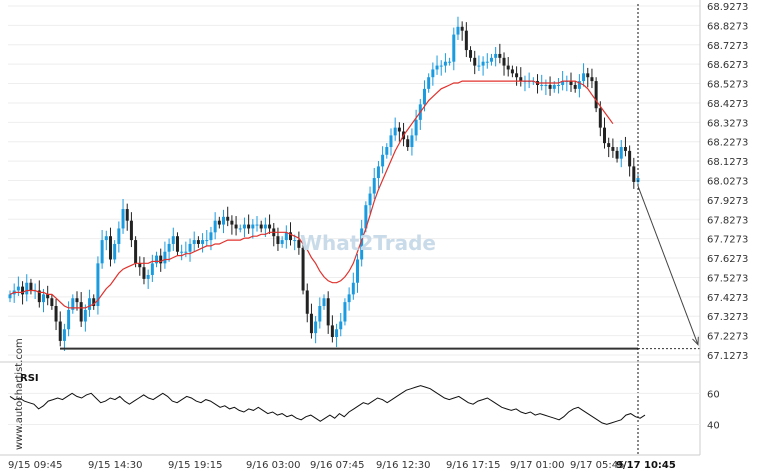 The width and height of the screenshot is (760, 475). Describe the element at coordinates (35, 465) in the screenshot. I see `time-tick-label: 9/15 09:45` at that location.